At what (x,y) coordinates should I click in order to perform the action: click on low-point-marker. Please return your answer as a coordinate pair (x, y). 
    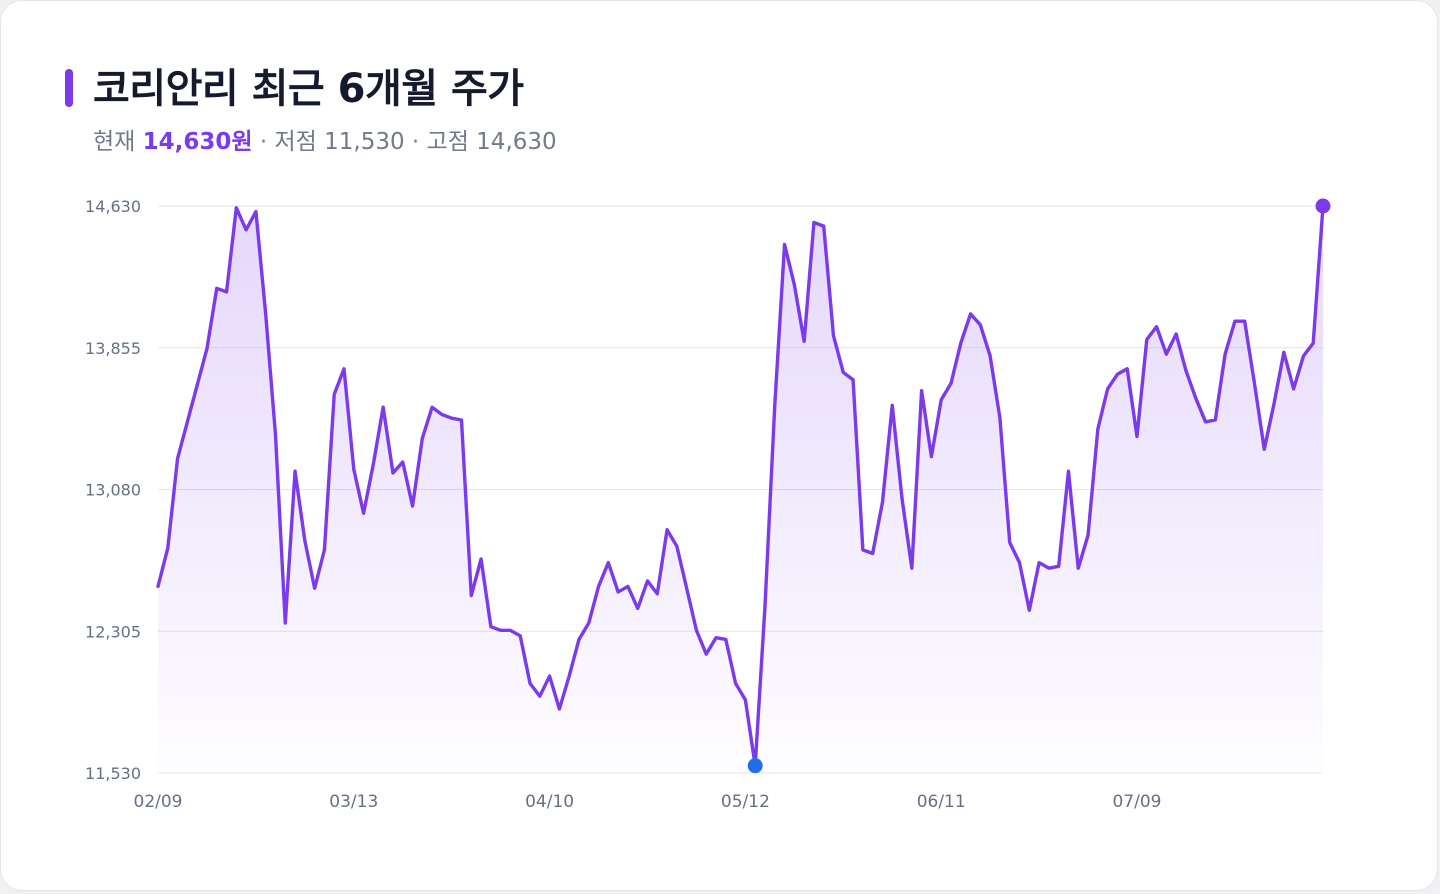
    Looking at the image, I should click on (755, 766).